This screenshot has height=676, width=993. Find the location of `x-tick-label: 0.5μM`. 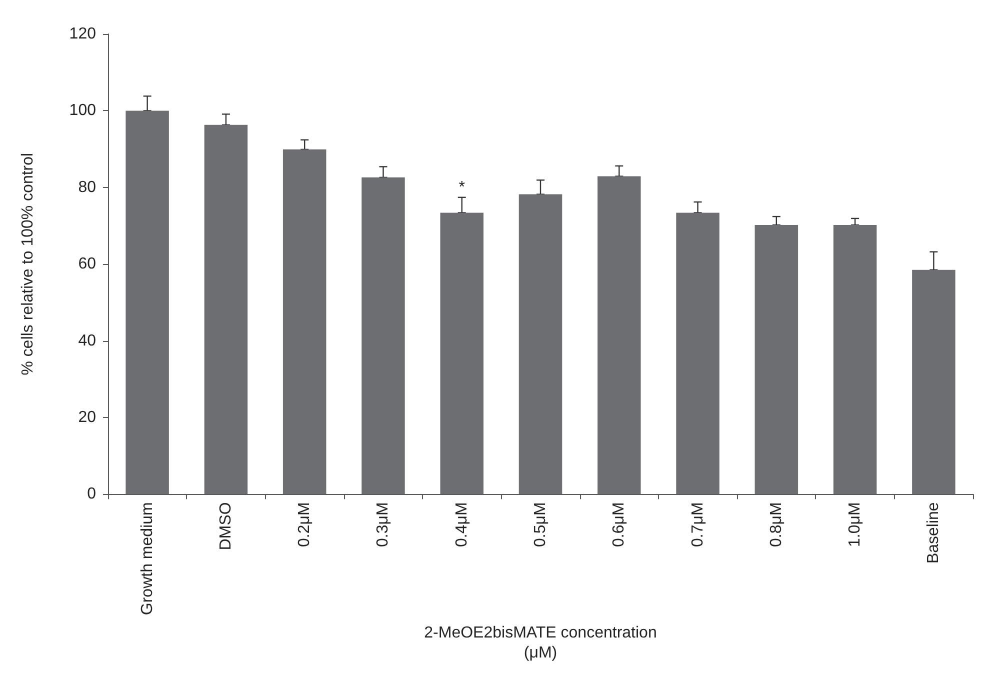

x-tick-label: 0.5μM is located at coordinates (540, 524).